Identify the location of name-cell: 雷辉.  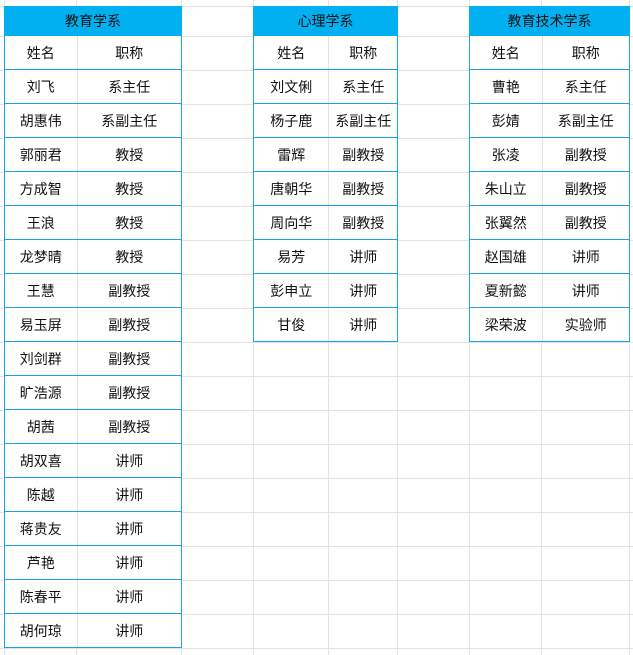
(292, 154).